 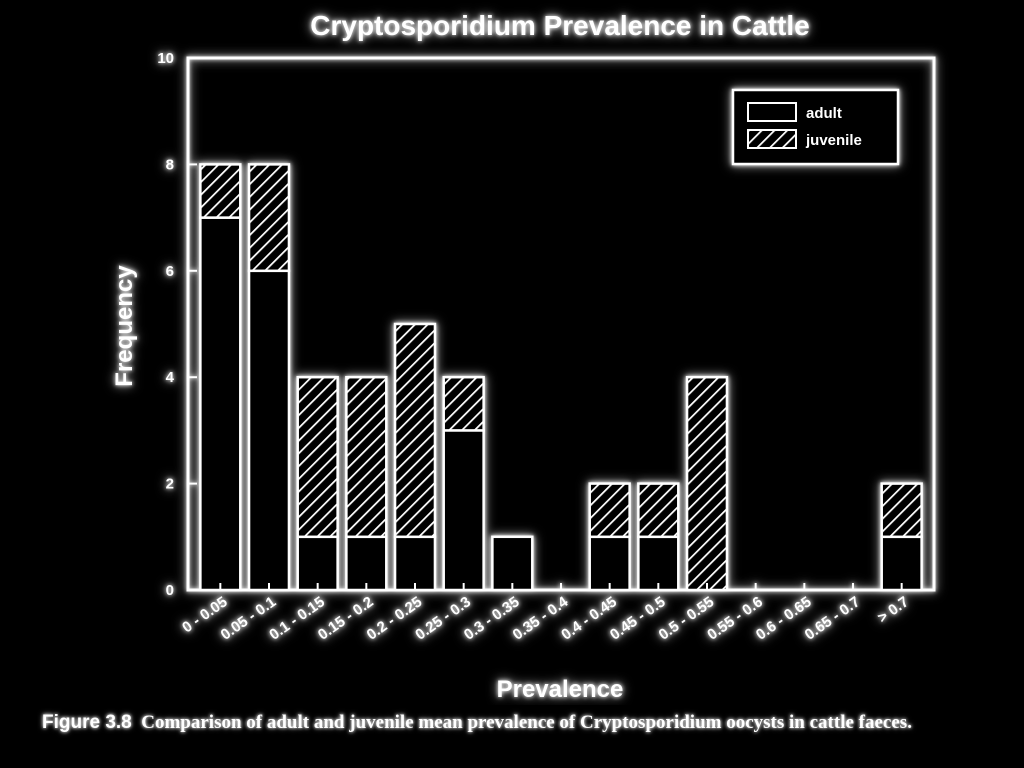 I want to click on x-axis-label: Prevalence, so click(x=560, y=689).